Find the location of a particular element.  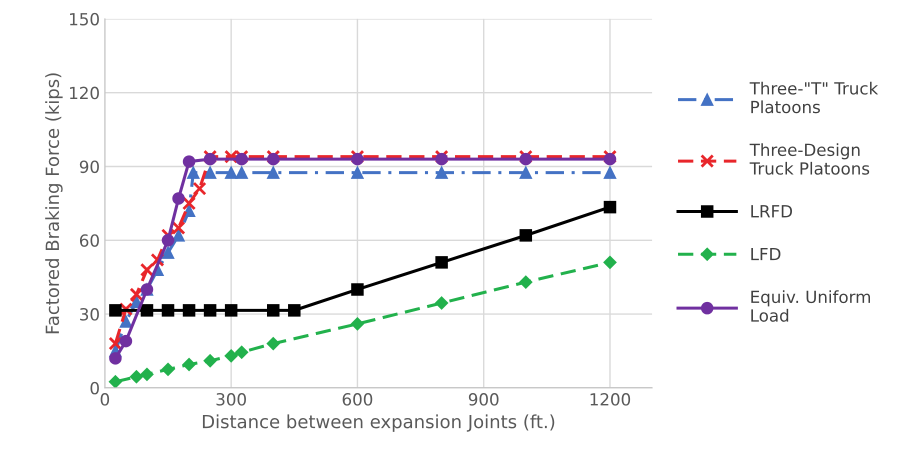

x-tick-label: 300 is located at coordinates (231, 399).